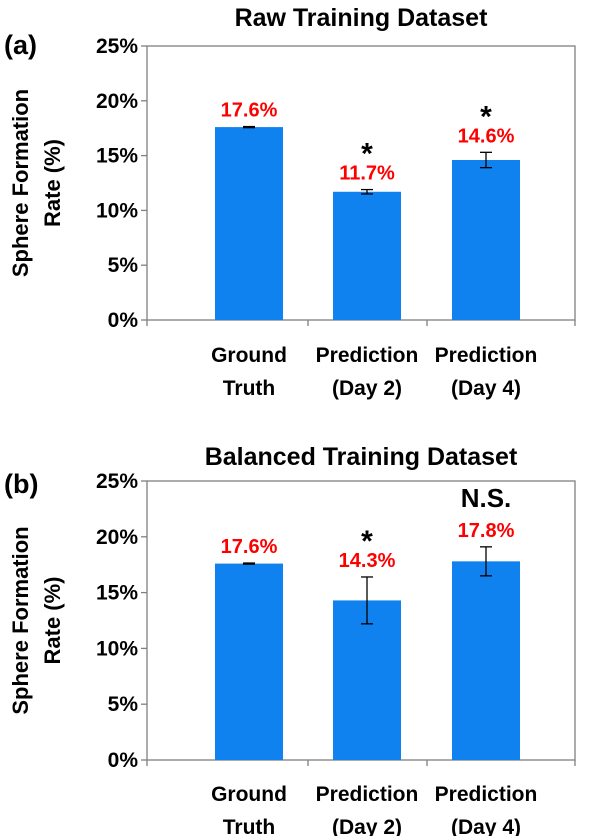 The height and width of the screenshot is (836, 593). What do you see at coordinates (20, 45) in the screenshot?
I see `panel-label: (a)` at bounding box center [20, 45].